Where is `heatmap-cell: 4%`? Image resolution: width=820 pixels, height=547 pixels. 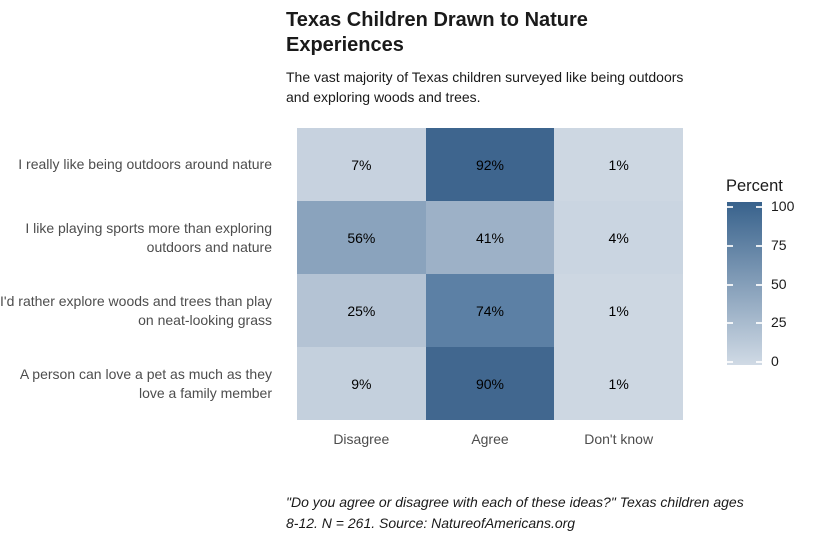 heatmap-cell: 4% is located at coordinates (618, 237).